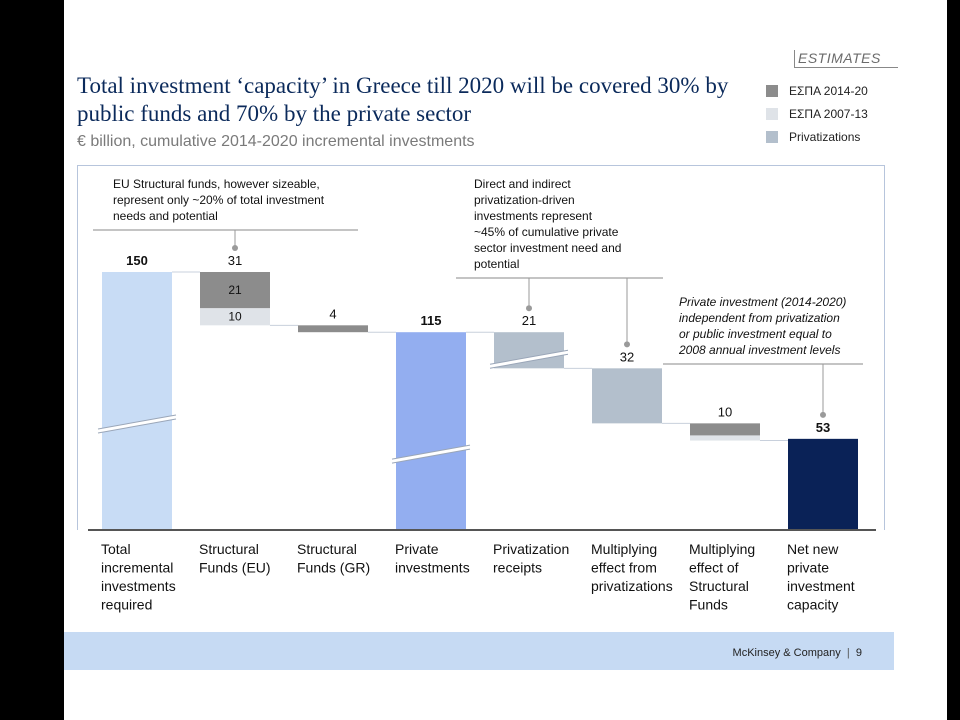 The height and width of the screenshot is (720, 960). Describe the element at coordinates (116, 549) in the screenshot. I see `category-label-1-line-1: Total` at that location.